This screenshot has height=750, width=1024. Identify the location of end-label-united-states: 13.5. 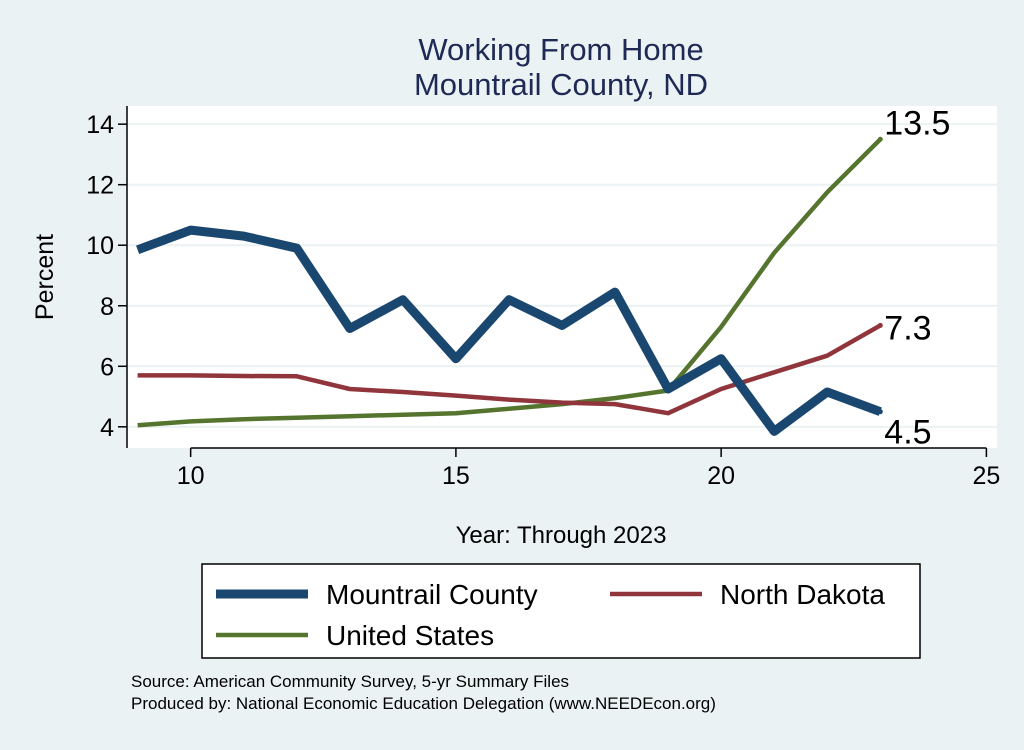
(917, 123).